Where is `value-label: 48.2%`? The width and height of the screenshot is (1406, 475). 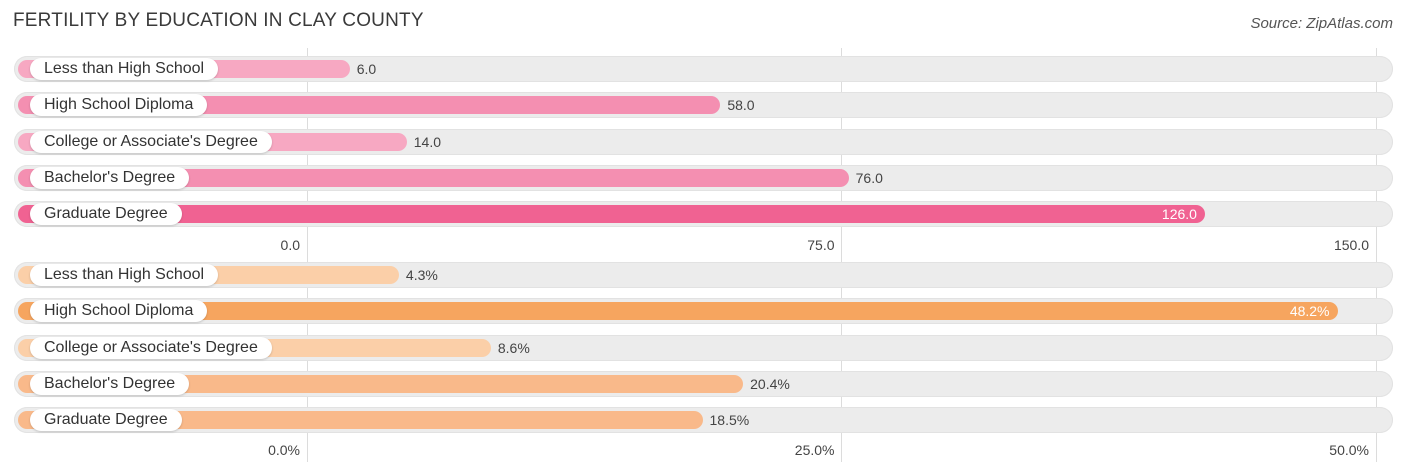 value-label: 48.2% is located at coordinates (1309, 311).